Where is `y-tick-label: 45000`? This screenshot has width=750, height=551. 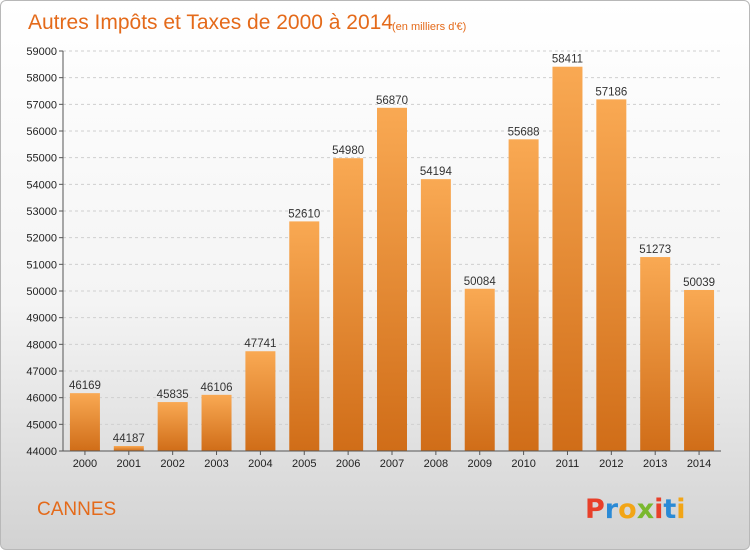 y-tick-label: 45000 is located at coordinates (41, 425).